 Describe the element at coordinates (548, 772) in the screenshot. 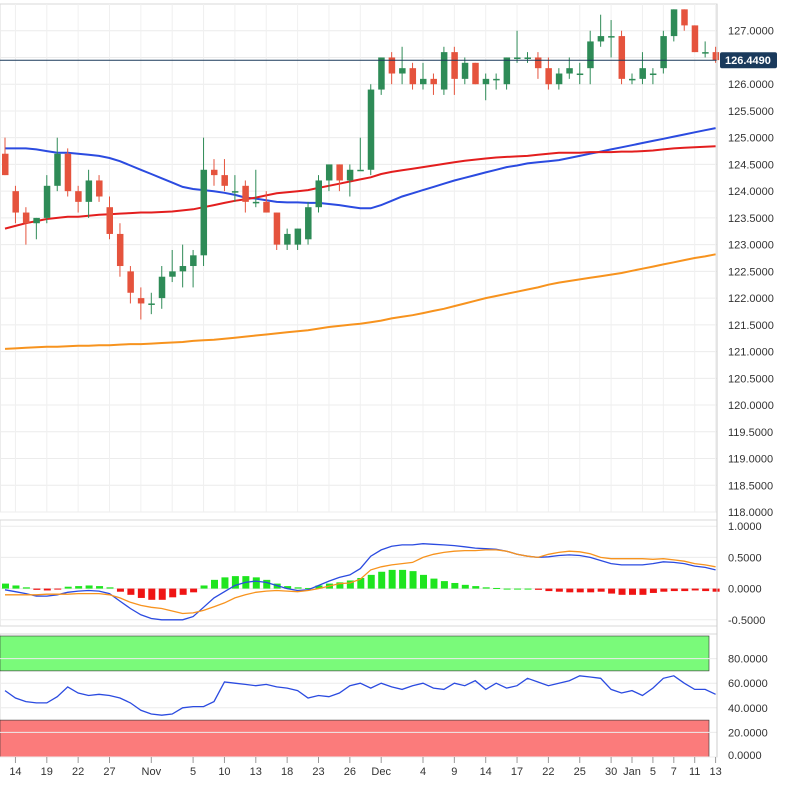

I see `x-tick-label: 22` at that location.